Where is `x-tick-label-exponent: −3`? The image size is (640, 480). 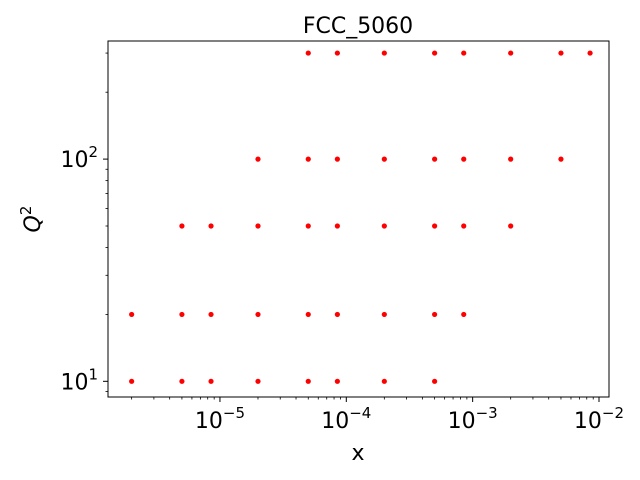 x-tick-label-exponent: −3 is located at coordinates (487, 413).